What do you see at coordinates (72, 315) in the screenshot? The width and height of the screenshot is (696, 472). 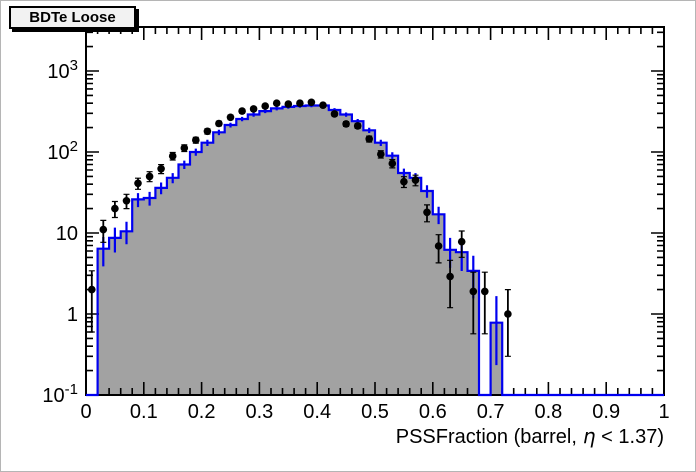 I see `y-tick-label: 1` at bounding box center [72, 315].